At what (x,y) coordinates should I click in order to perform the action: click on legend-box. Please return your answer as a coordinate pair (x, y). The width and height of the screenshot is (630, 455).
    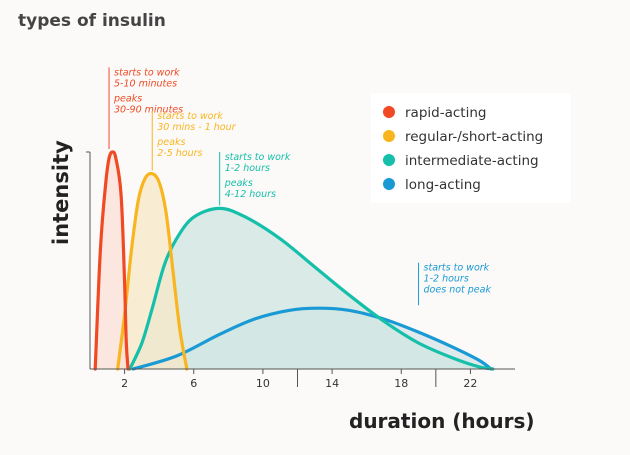
    Looking at the image, I should click on (471, 148).